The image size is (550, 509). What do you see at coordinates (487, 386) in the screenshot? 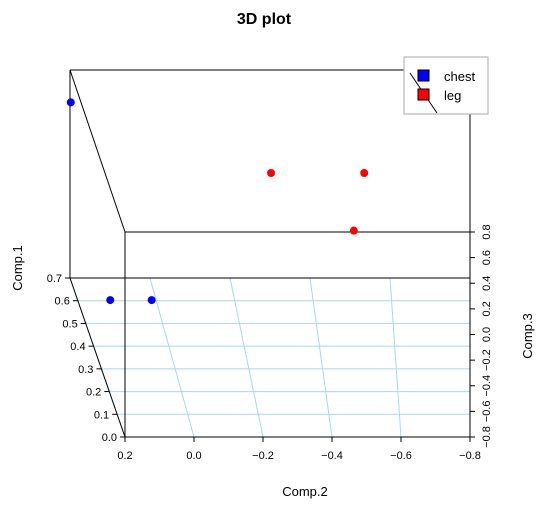
I see `y-tick-label-2: −0.4` at bounding box center [487, 386].